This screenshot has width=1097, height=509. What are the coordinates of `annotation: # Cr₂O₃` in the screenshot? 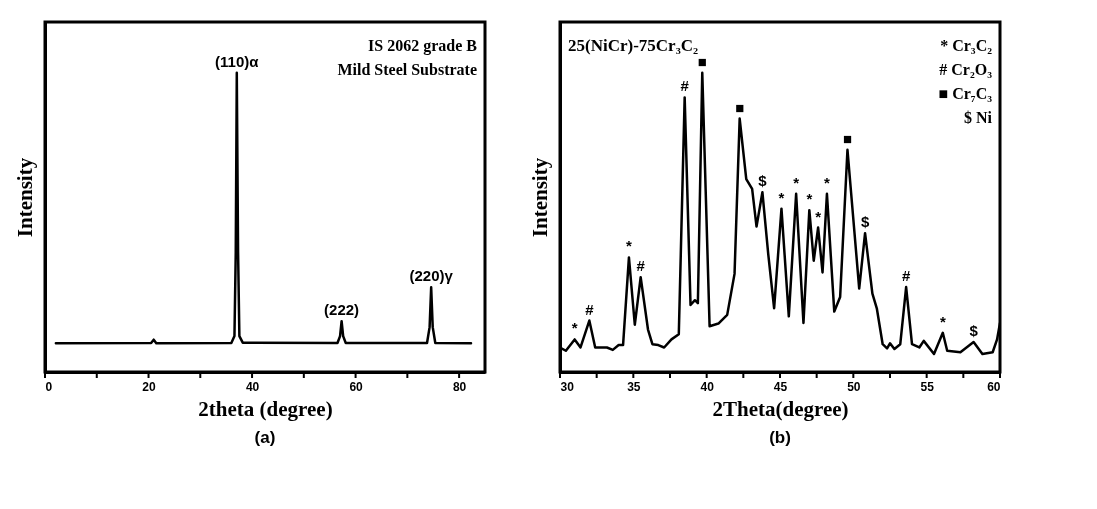 It's located at (966, 69).